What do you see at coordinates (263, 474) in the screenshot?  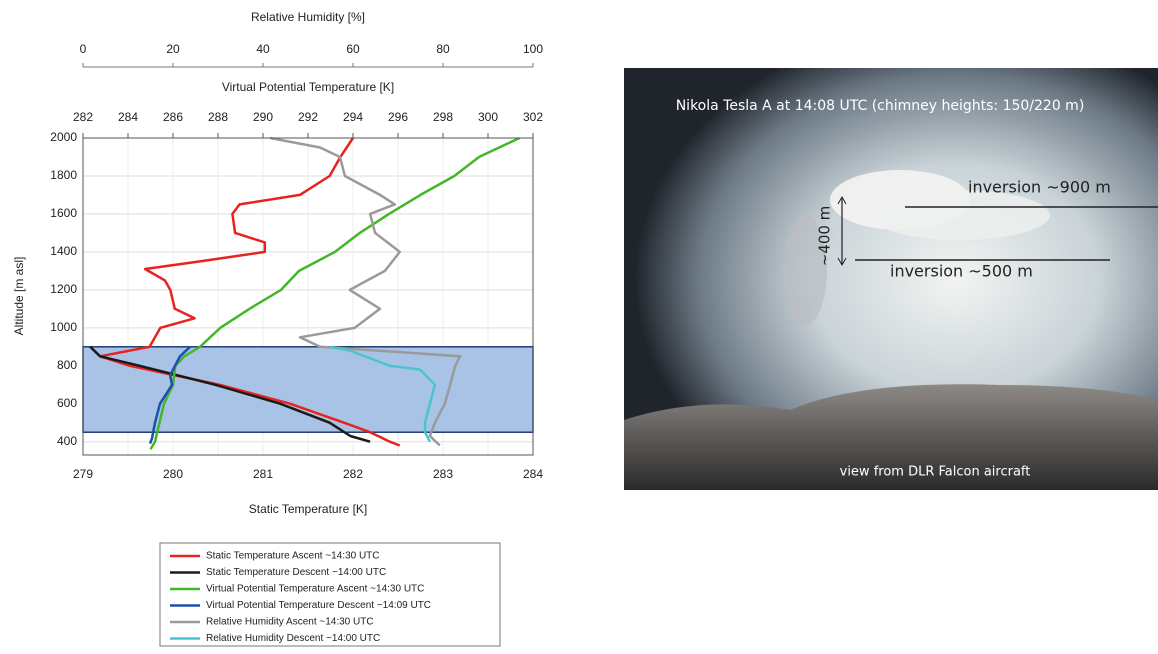 I see `x-tick-label: 281` at bounding box center [263, 474].